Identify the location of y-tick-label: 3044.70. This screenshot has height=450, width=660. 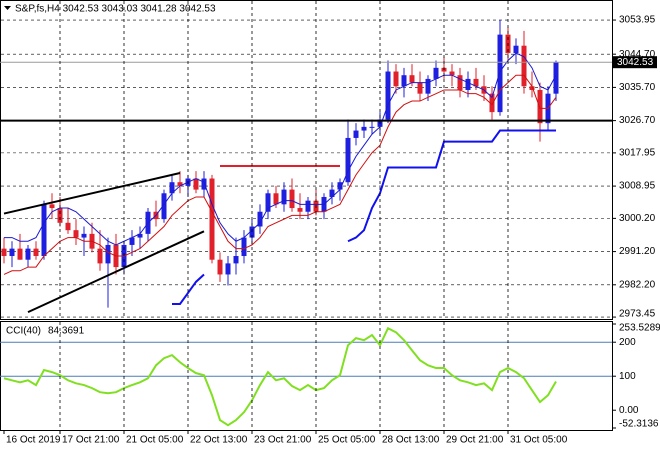
(637, 54).